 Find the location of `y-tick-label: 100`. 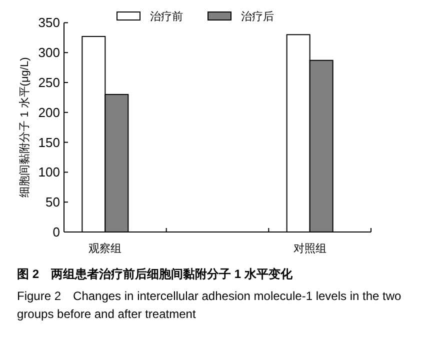

y-tick-label: 100 is located at coordinates (49, 172).